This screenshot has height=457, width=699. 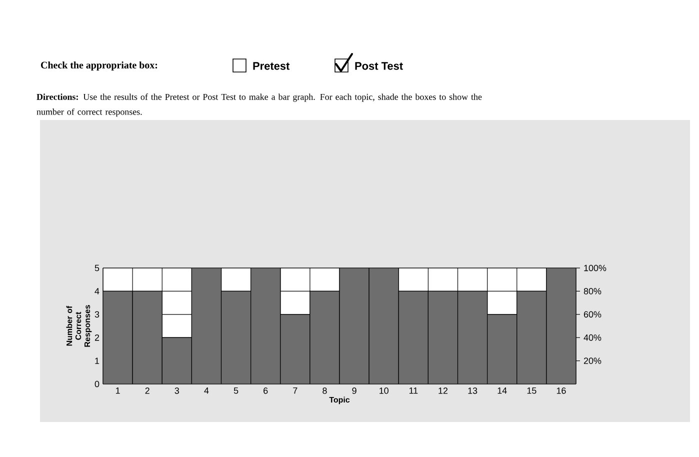 I want to click on x-tick-label: 5, so click(x=236, y=391).